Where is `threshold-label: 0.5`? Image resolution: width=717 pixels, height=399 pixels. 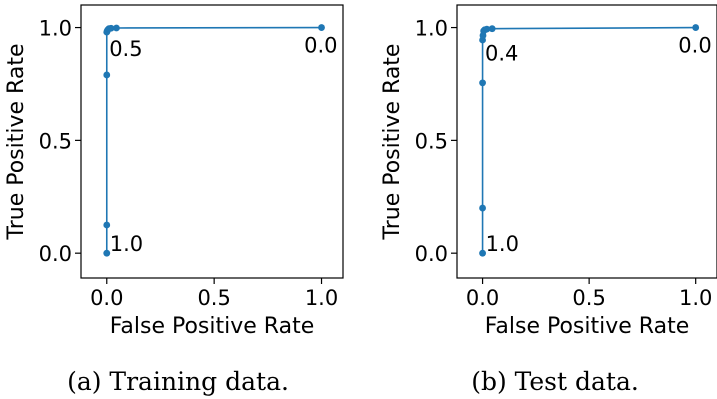
threshold-label: 0.5 is located at coordinates (125, 49).